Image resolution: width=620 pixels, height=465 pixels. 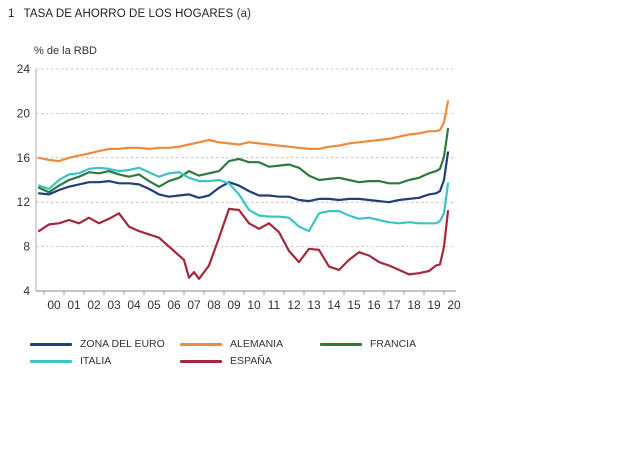 I want to click on legend-item: ALEMANIA, so click(x=231, y=344).